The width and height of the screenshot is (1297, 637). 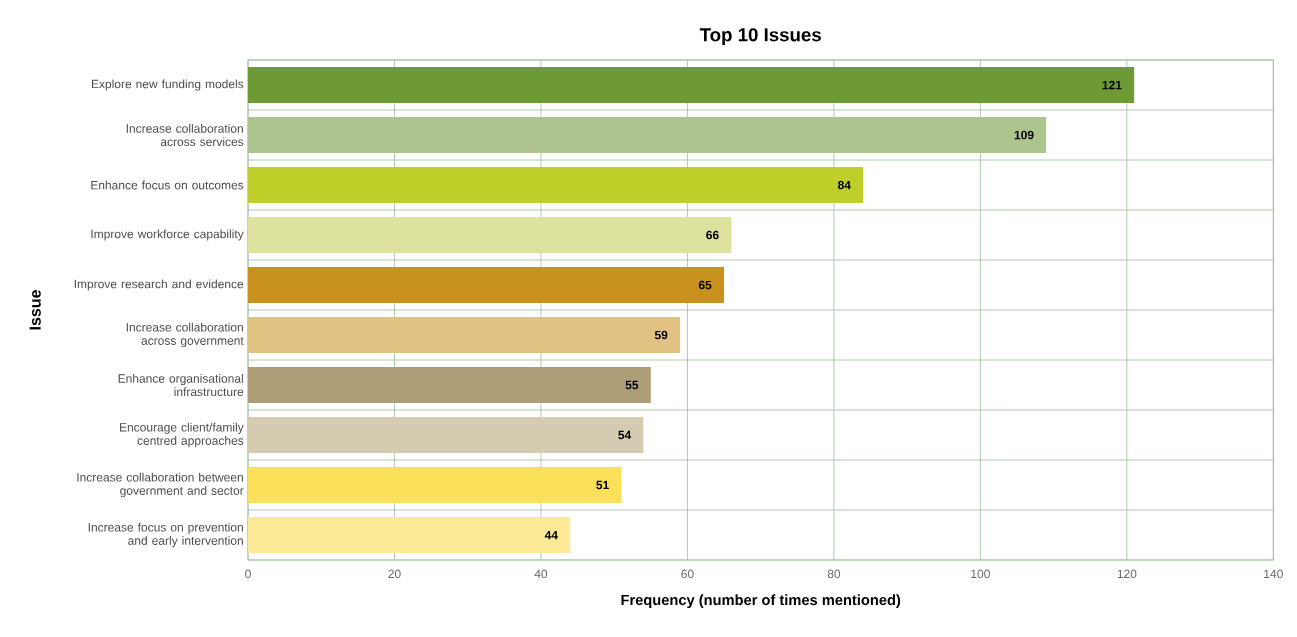 What do you see at coordinates (980, 574) in the screenshot?
I see `x-tick-label: 100` at bounding box center [980, 574].